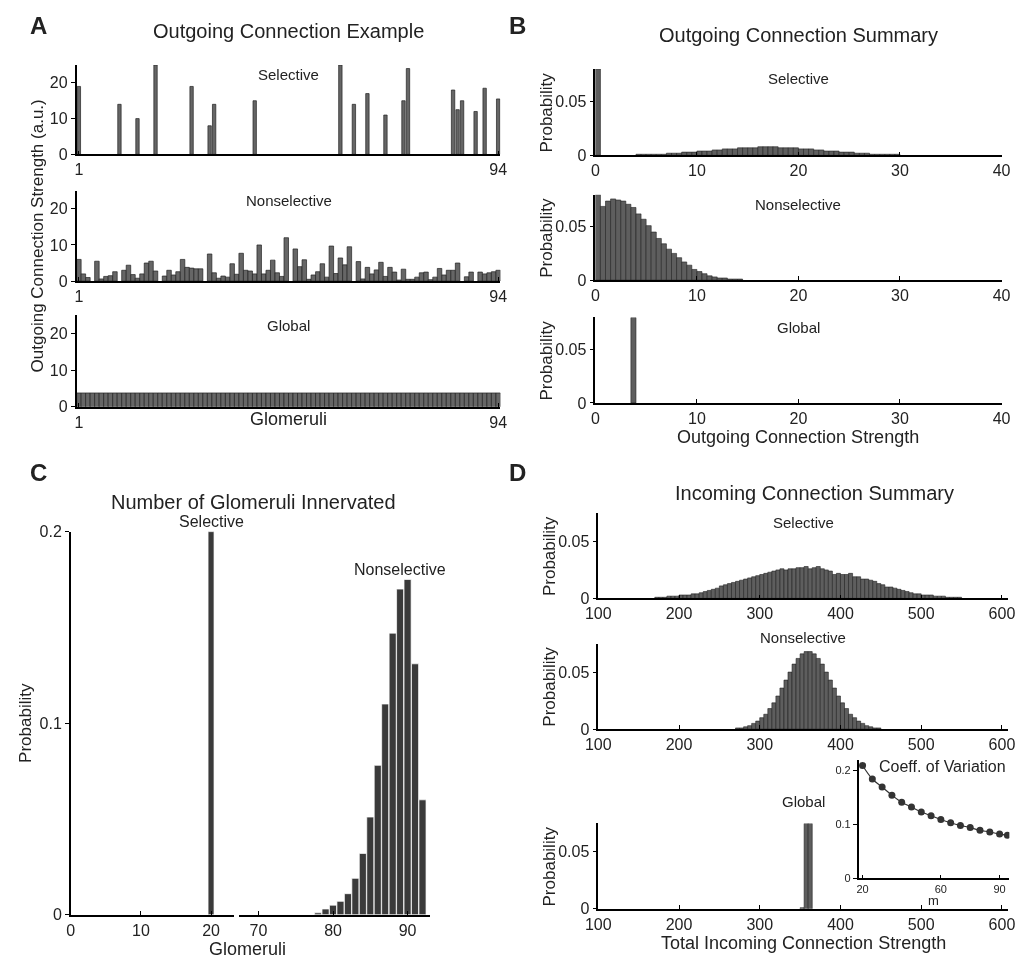 The width and height of the screenshot is (1035, 966). What do you see at coordinates (518, 25) in the screenshot?
I see `text: B` at bounding box center [518, 25].